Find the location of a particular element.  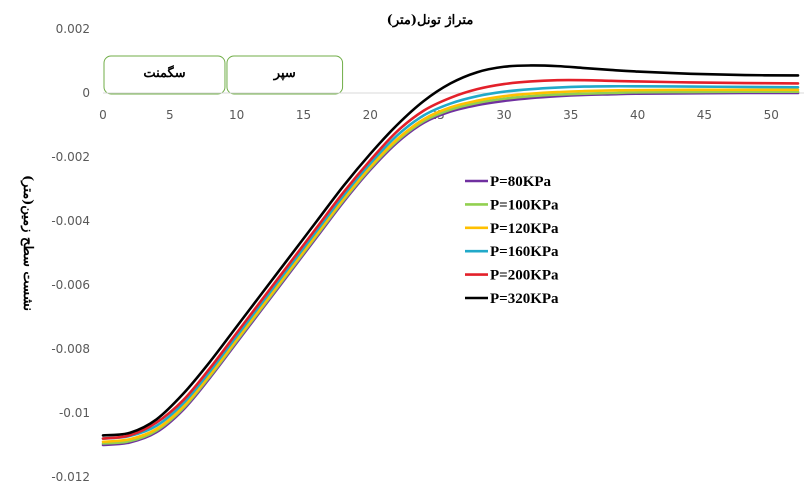

legend-label: P=320KPa is located at coordinates (524, 299).